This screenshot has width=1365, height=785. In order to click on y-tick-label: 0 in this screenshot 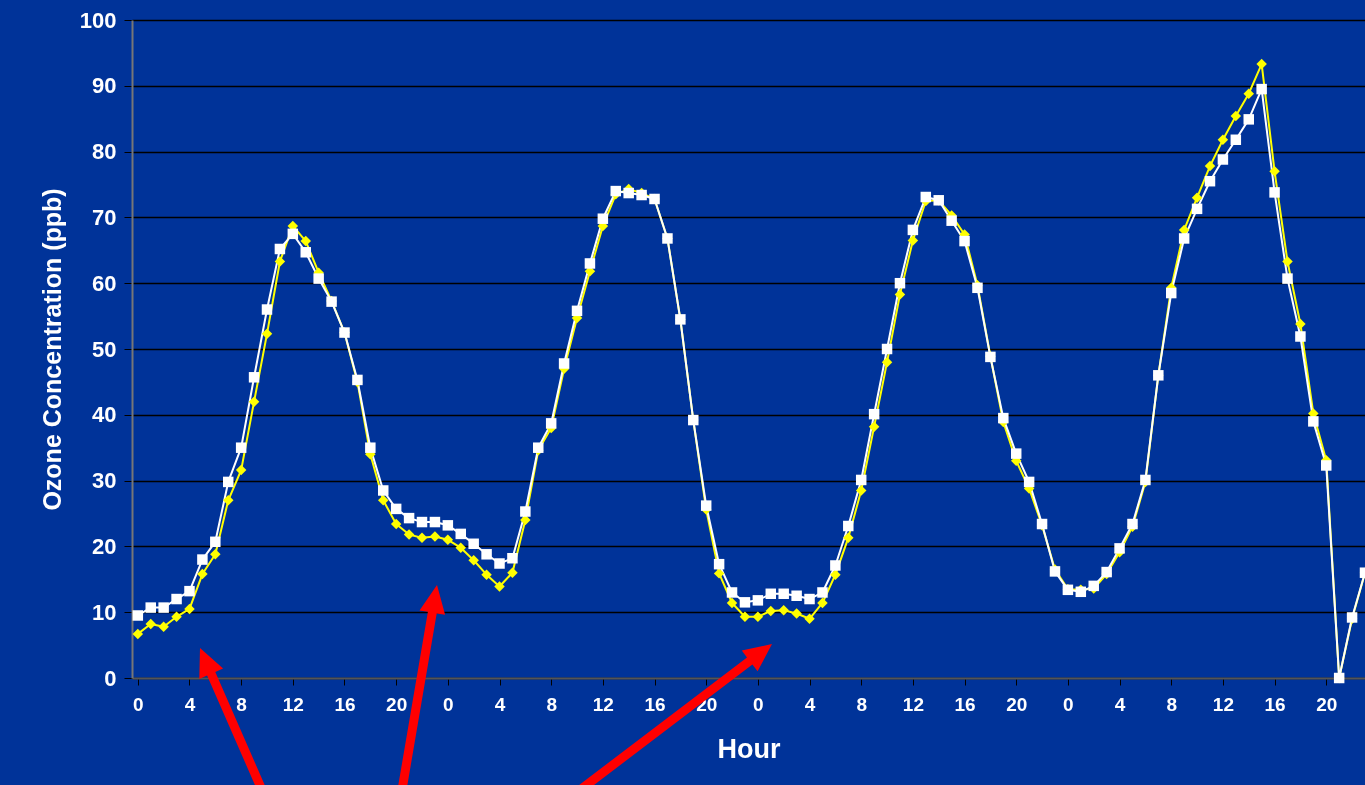, I will do `click(110, 678)`.